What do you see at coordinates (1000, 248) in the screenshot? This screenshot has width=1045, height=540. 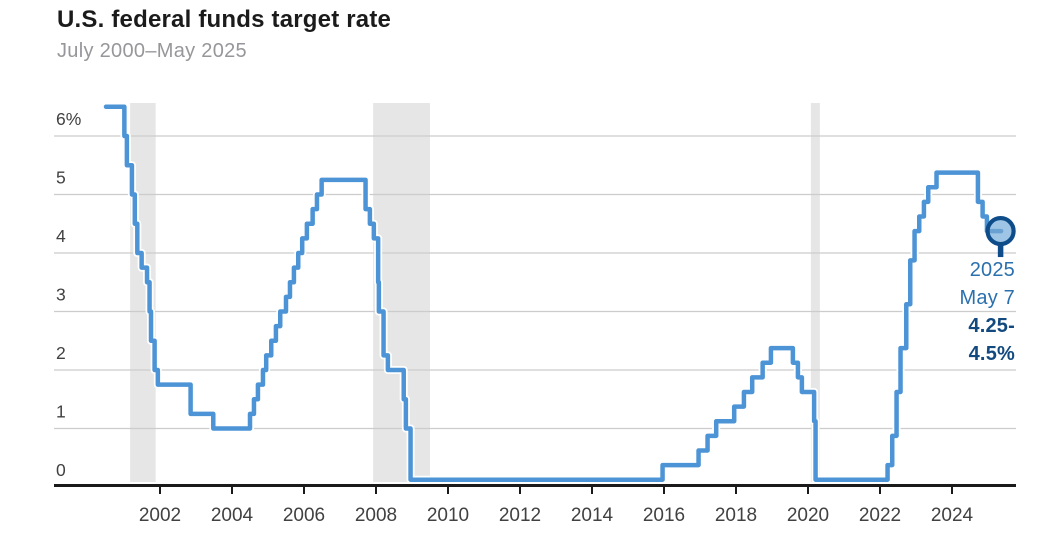 I see `marker-stem` at bounding box center [1000, 248].